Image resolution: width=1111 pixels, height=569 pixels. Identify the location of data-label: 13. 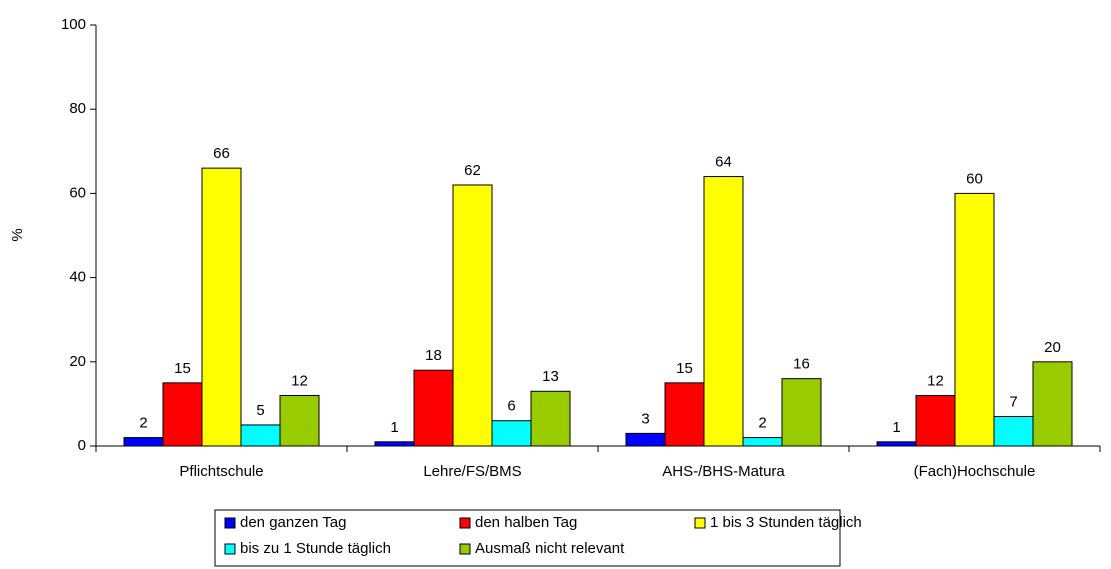
(550, 376).